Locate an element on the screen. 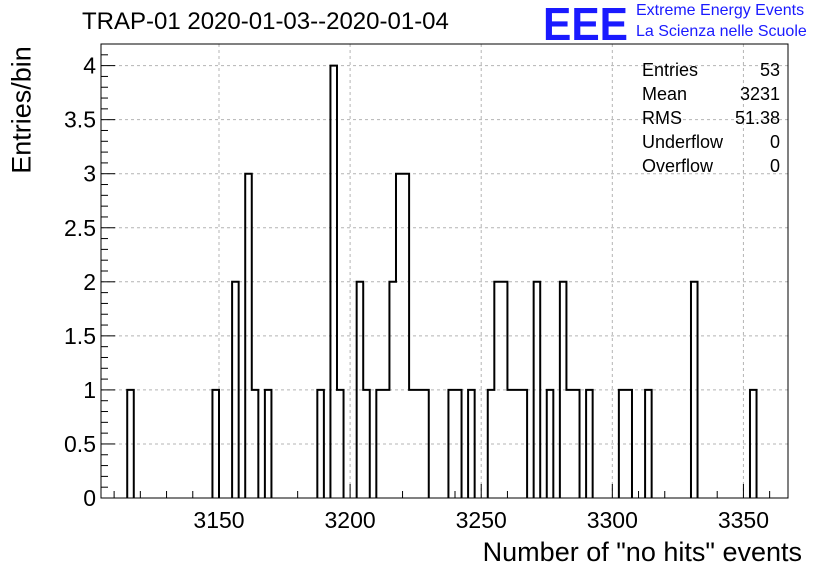 Image resolution: width=836 pixels, height=572 pixels. chart-title: TRAP-01 2020-01-03--2020-01-04 is located at coordinates (265, 21).